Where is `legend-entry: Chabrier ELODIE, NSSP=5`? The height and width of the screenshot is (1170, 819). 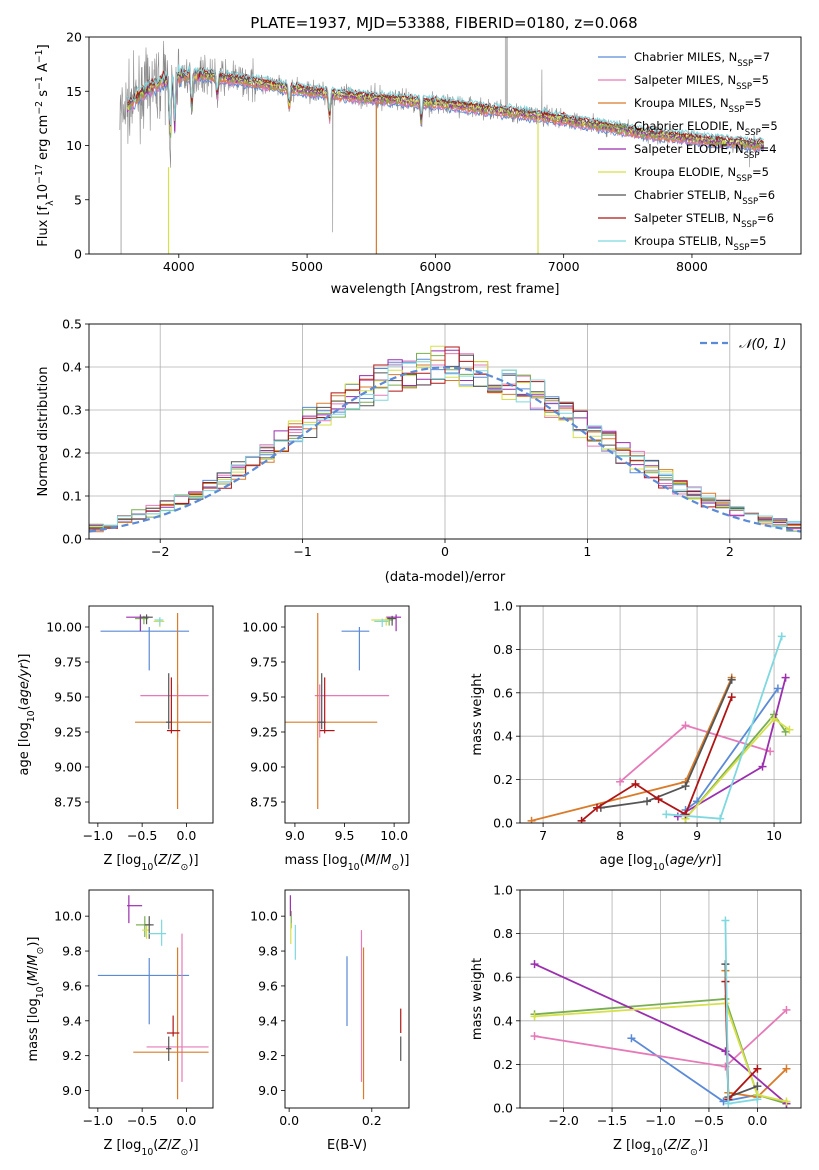 legend-entry: Chabrier ELODIE, NSSP=5 is located at coordinates (706, 128).